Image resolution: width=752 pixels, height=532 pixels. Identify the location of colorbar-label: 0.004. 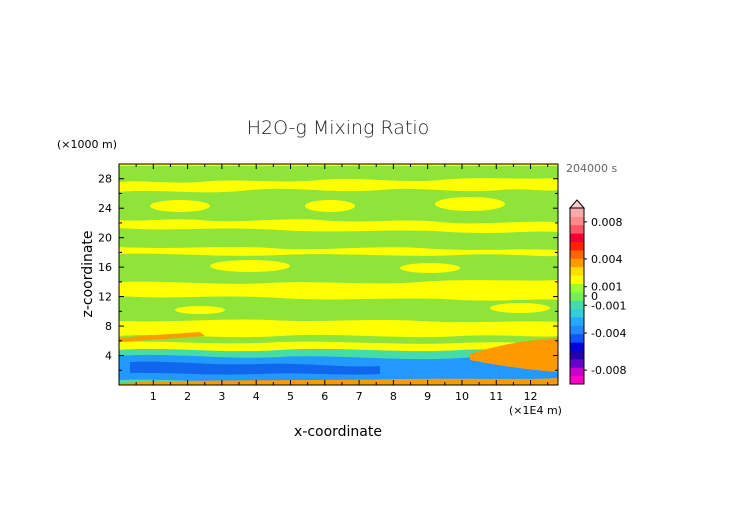
(607, 259).